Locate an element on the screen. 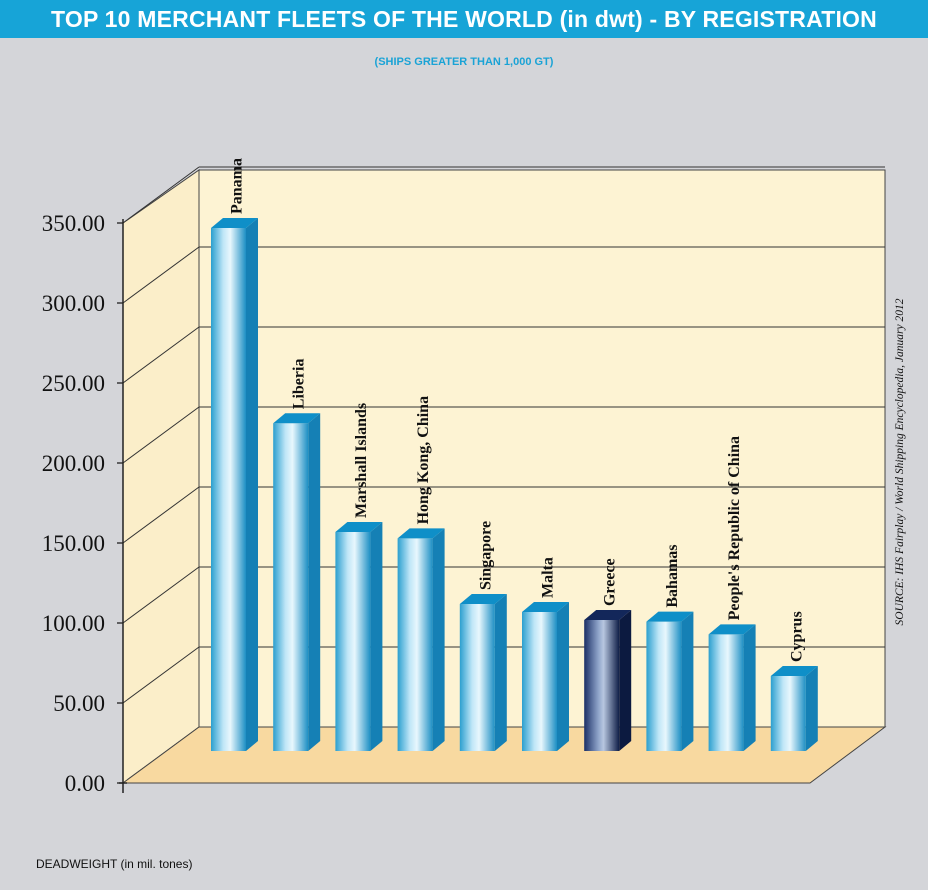 Image resolution: width=928 pixels, height=890 pixels. bar-category-label: Panama is located at coordinates (237, 186).